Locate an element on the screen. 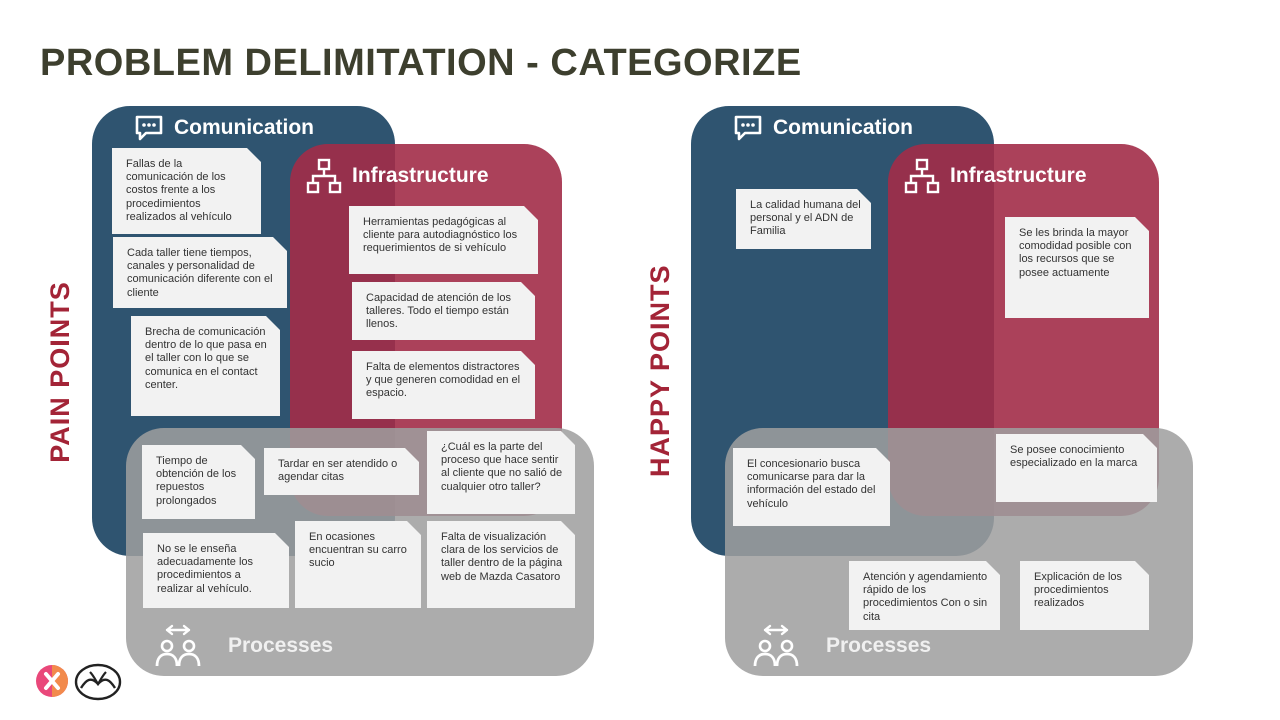 This screenshot has width=1280, height=720. mazda-logo is located at coordinates (98, 684).